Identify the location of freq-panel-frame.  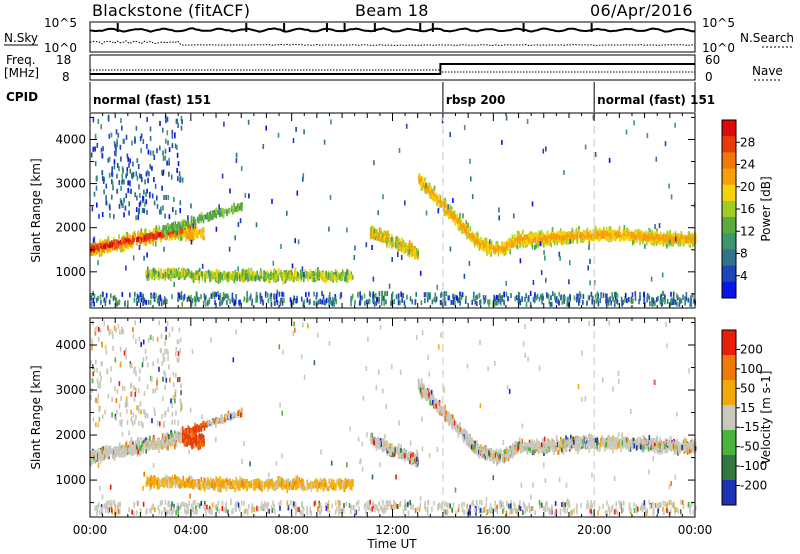
(392, 67).